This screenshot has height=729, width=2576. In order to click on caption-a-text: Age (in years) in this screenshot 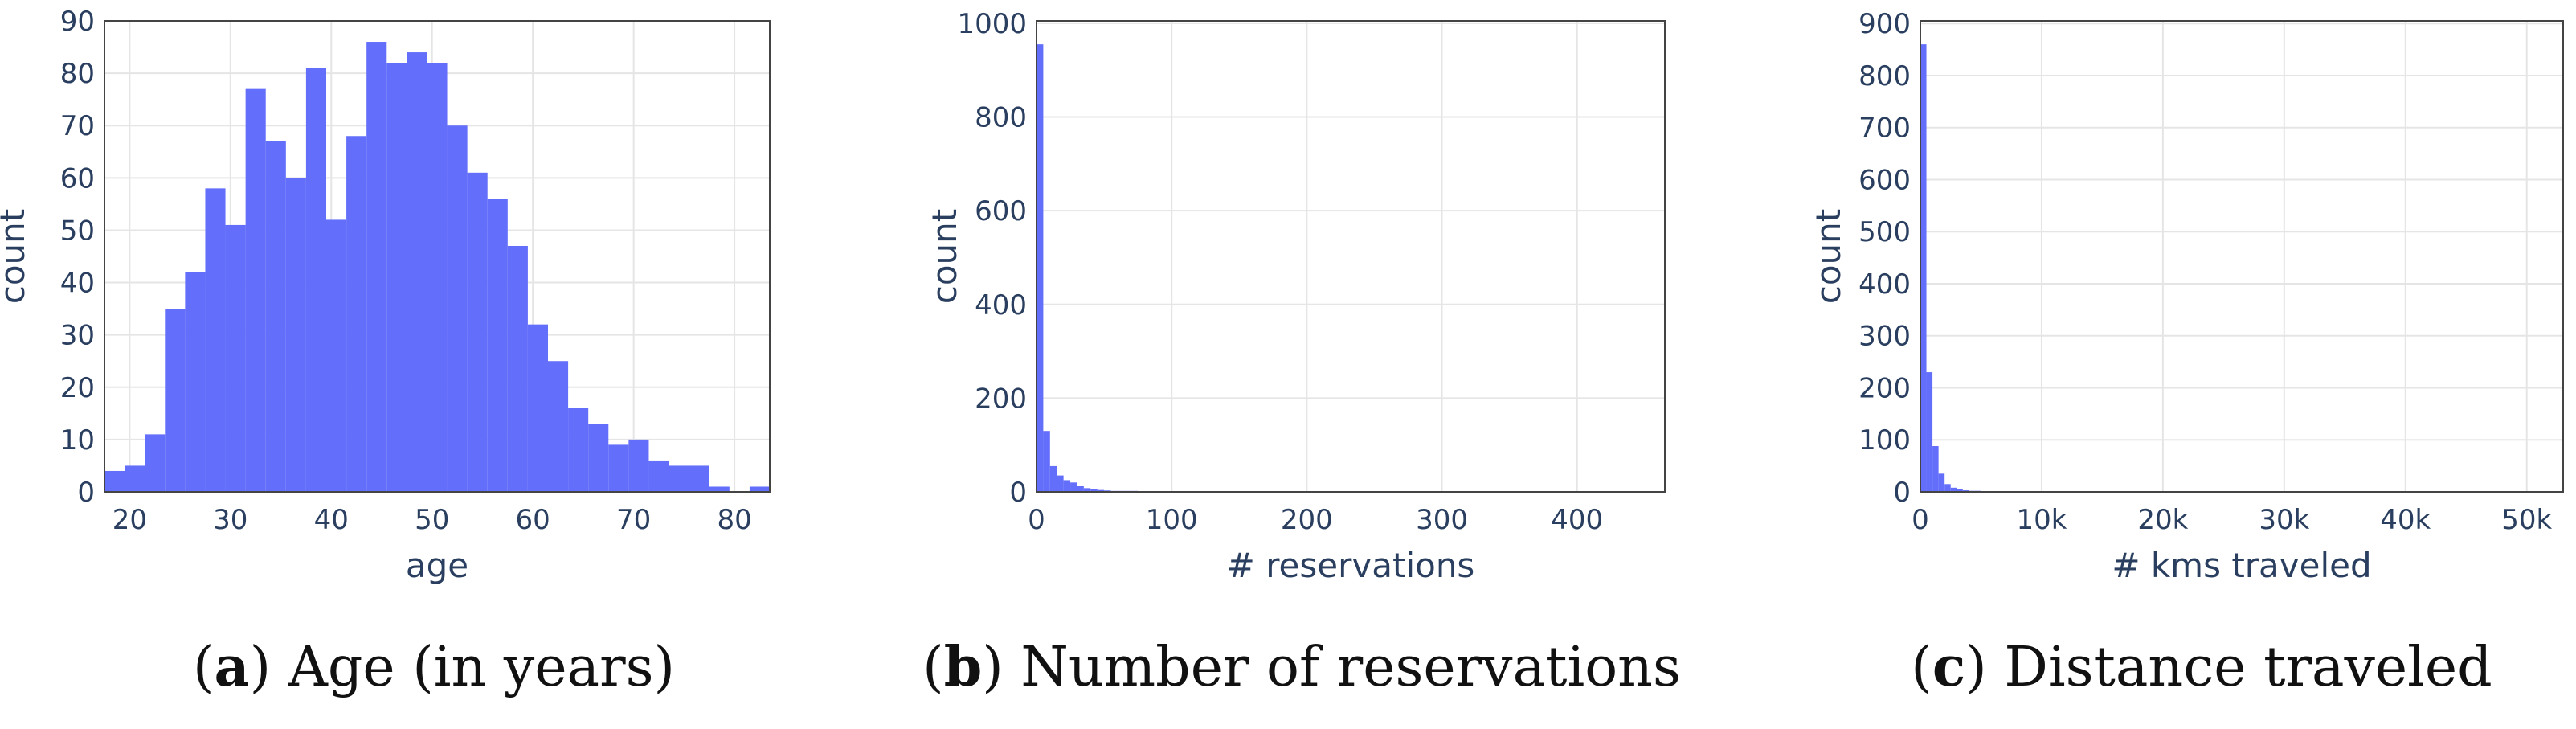, I will do `click(482, 667)`.